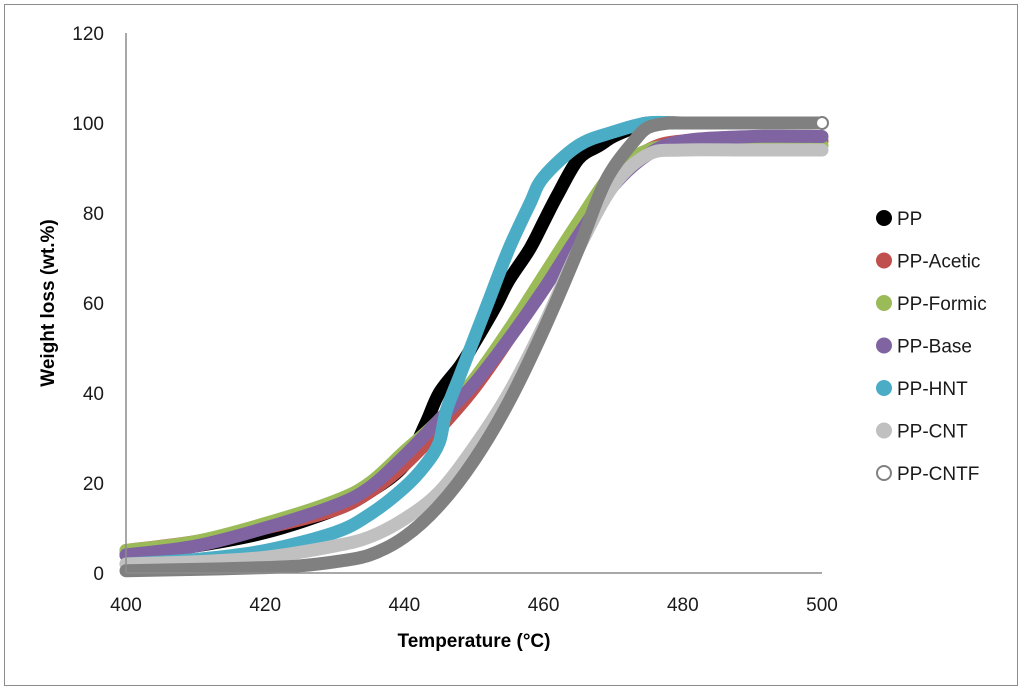 This screenshot has height=693, width=1024. I want to click on legend-item-pp: PP, so click(899, 219).